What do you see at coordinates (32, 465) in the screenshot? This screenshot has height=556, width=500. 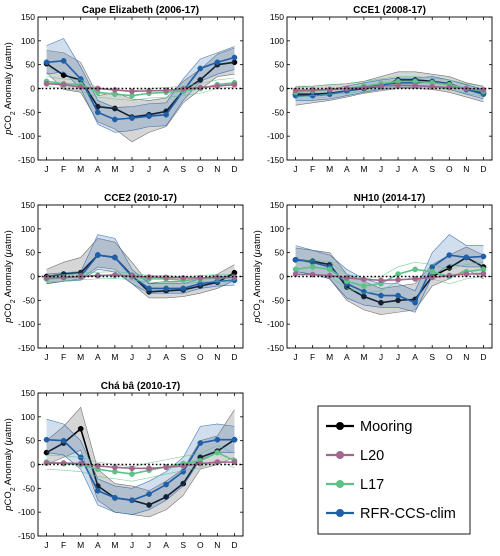 I see `y-tick-label: 0` at bounding box center [32, 465].